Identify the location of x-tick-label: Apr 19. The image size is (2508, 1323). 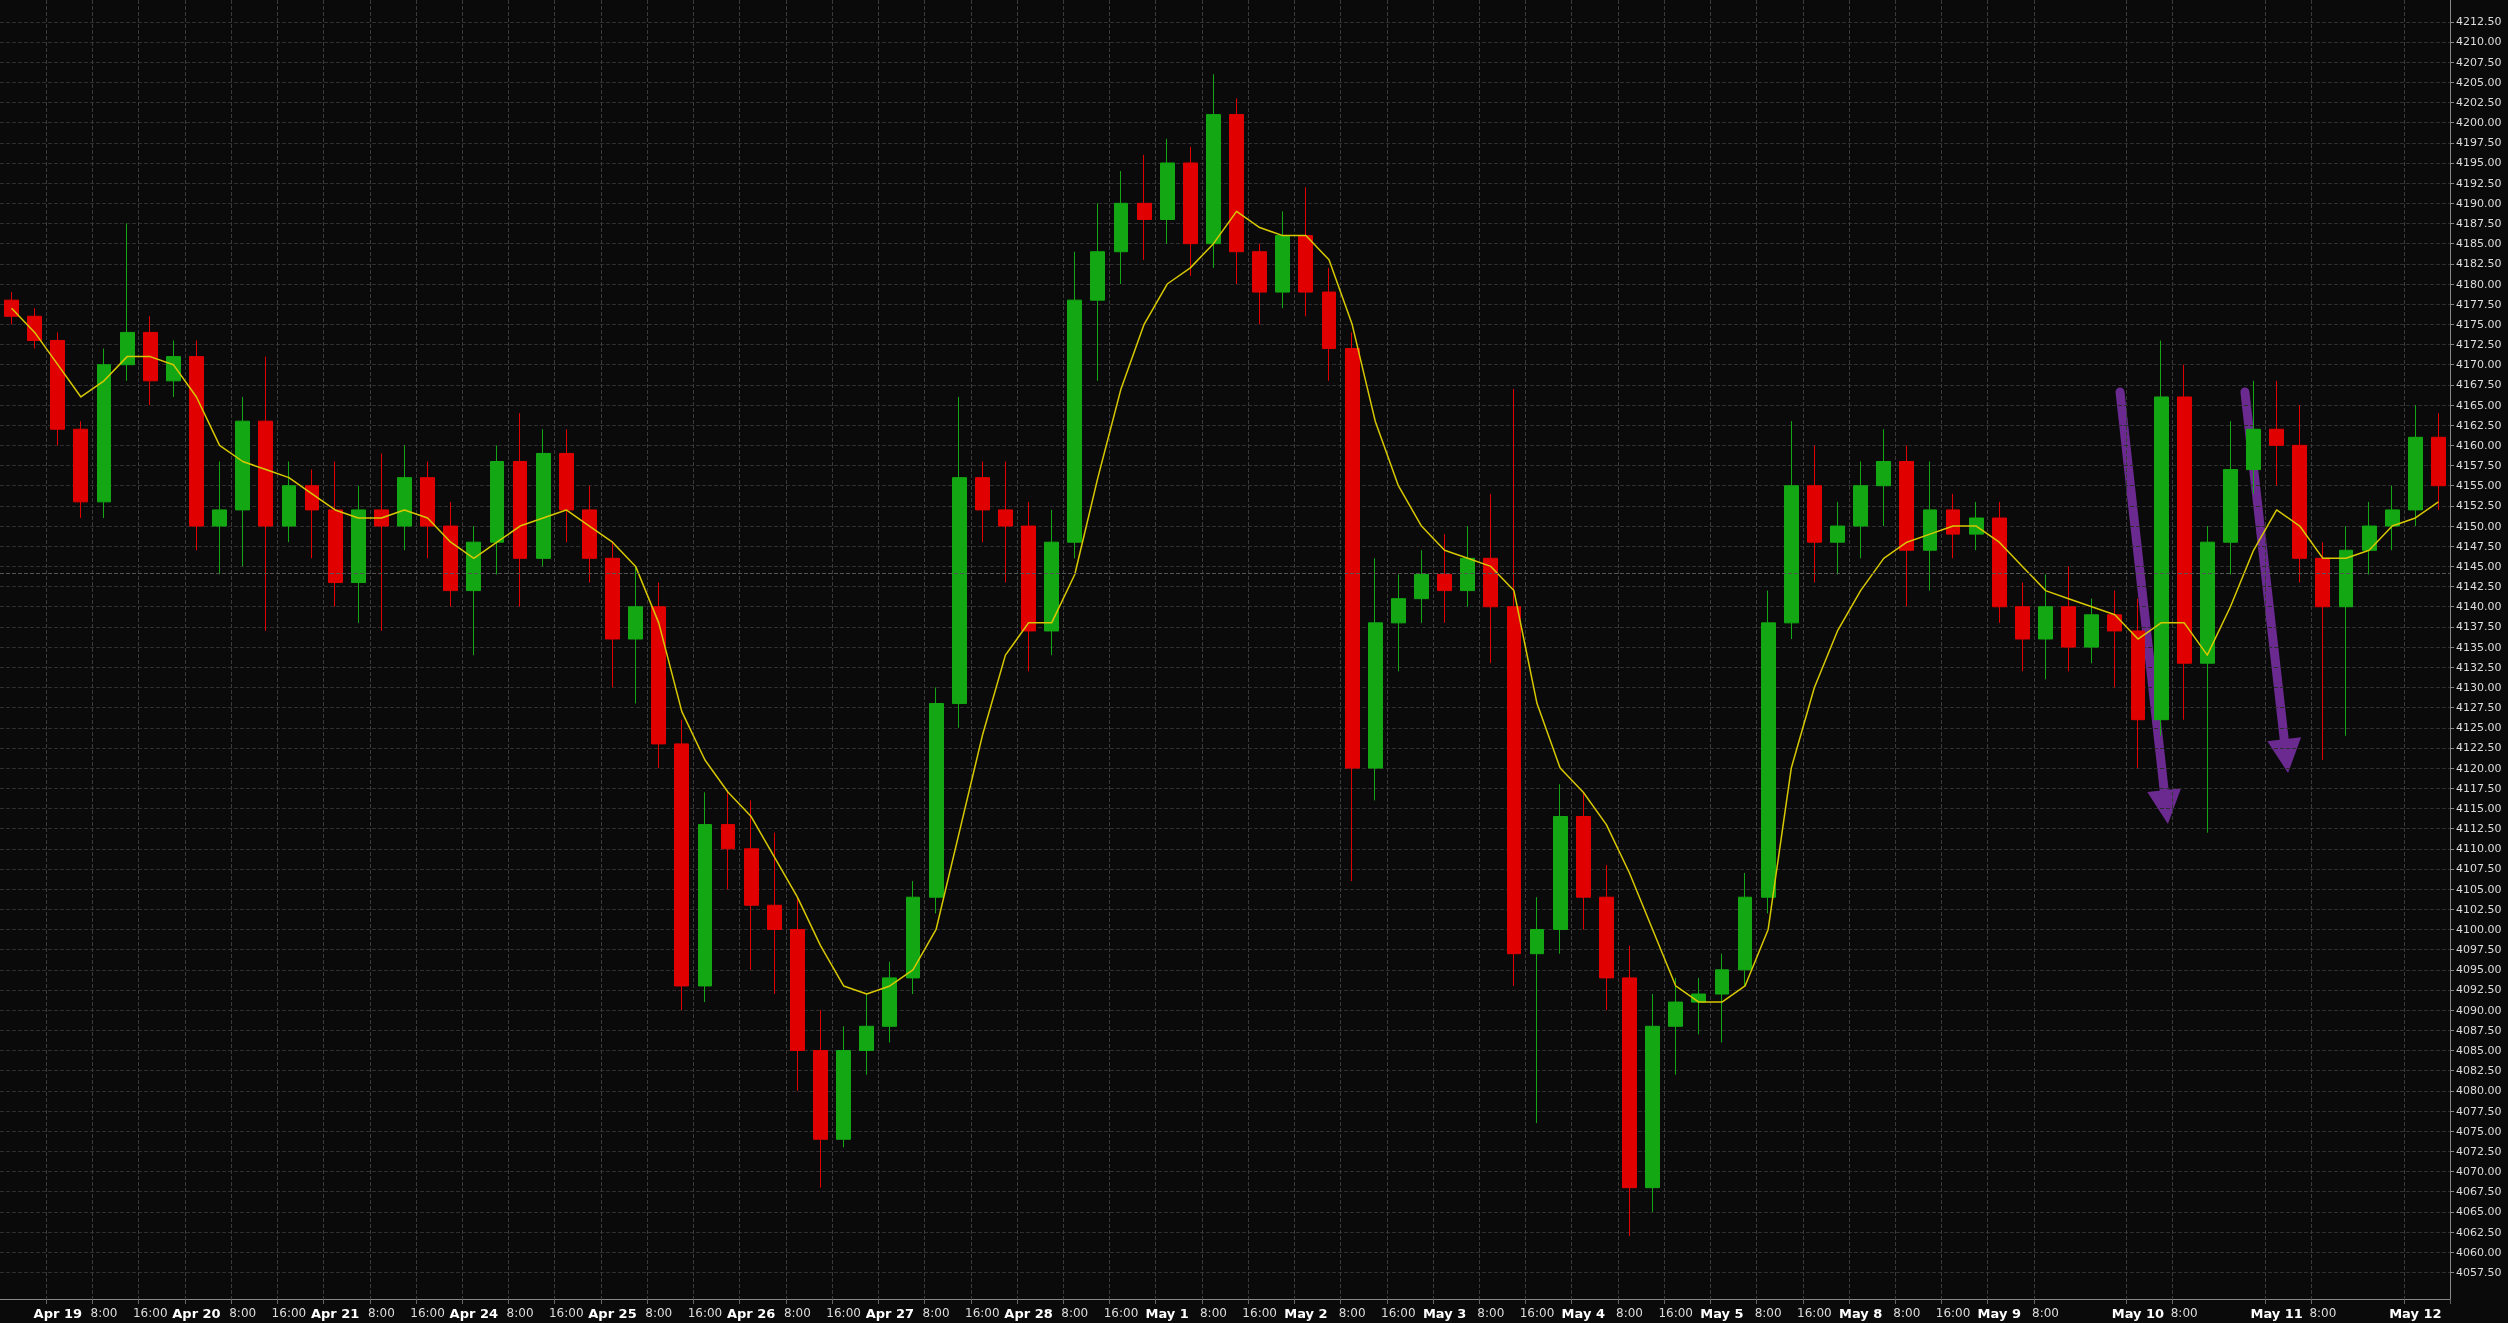
(57, 1313).